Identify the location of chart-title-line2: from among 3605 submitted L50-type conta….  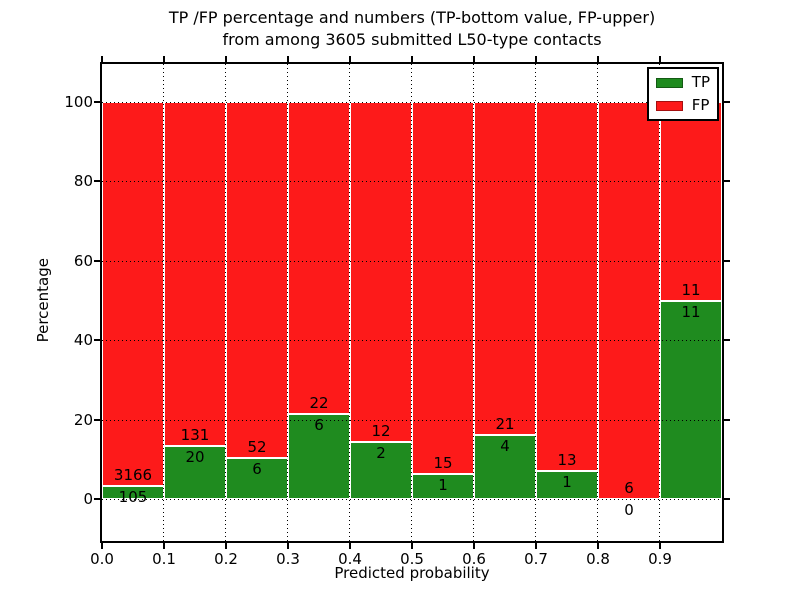
(412, 39).